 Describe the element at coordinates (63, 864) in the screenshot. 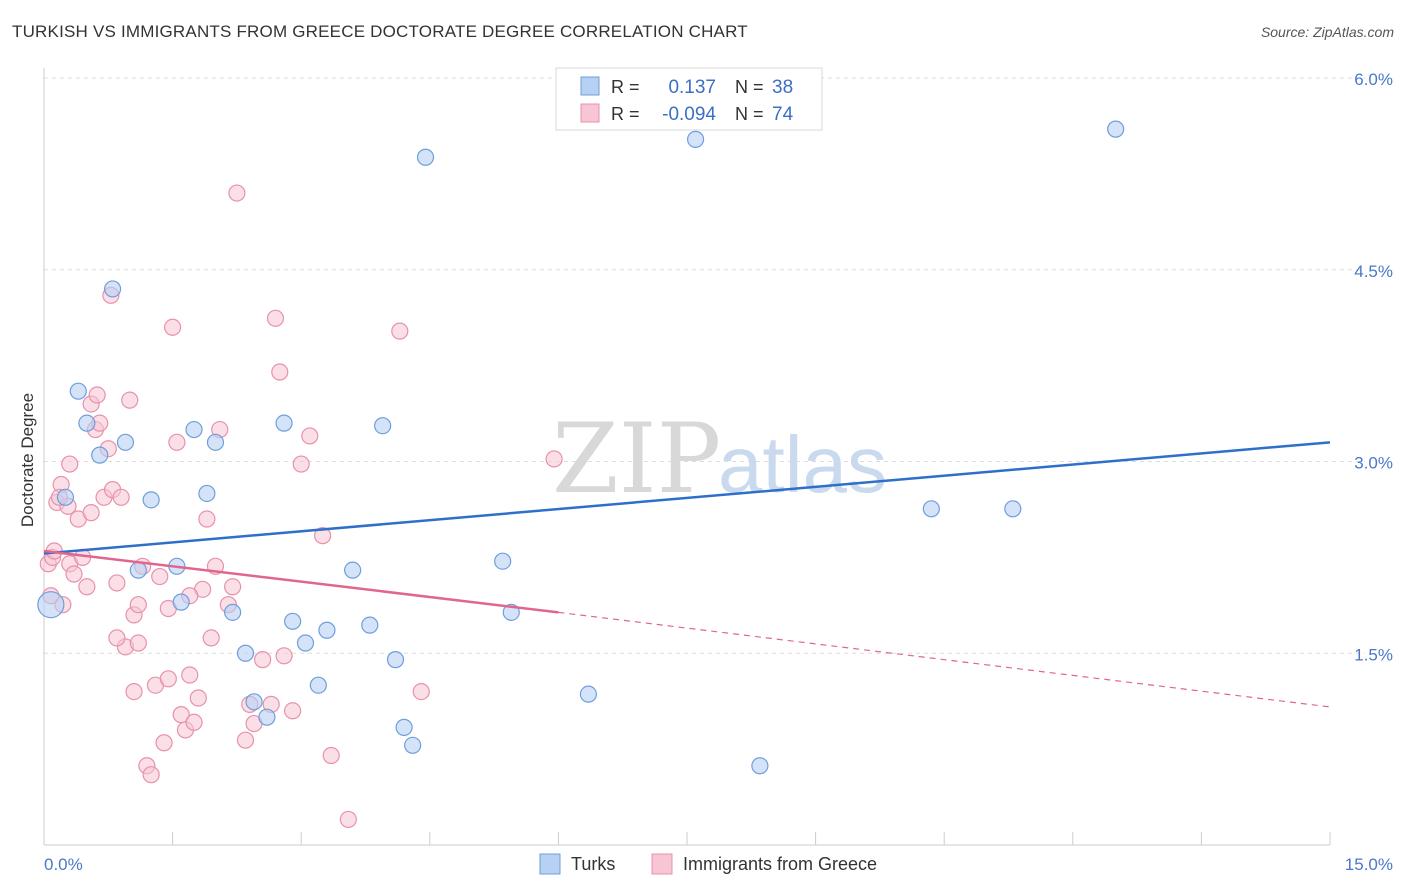

I see `x-tick-label-0: 0.0%` at that location.